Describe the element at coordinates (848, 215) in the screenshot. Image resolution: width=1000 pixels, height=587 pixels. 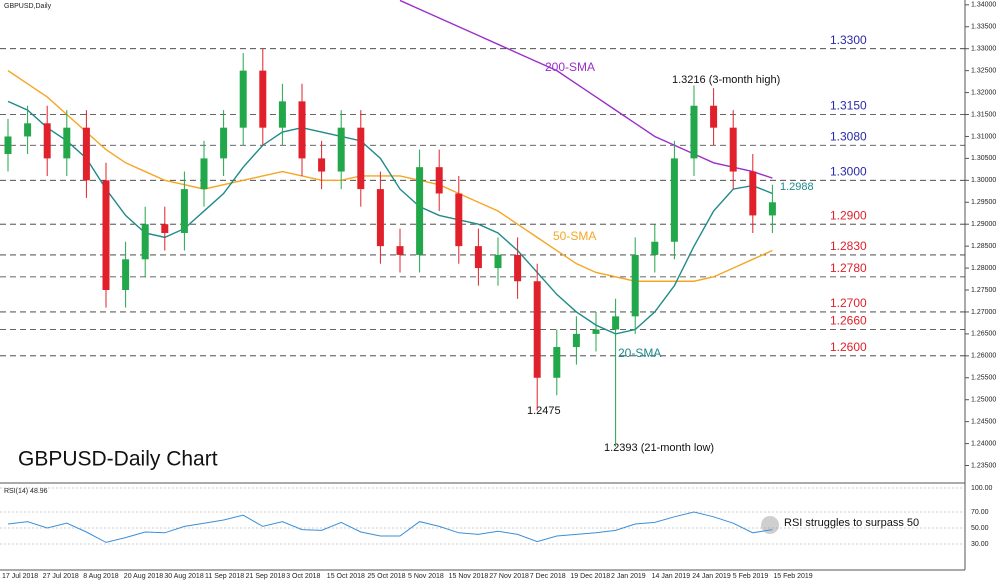
I see `level-label: 1.2900` at that location.